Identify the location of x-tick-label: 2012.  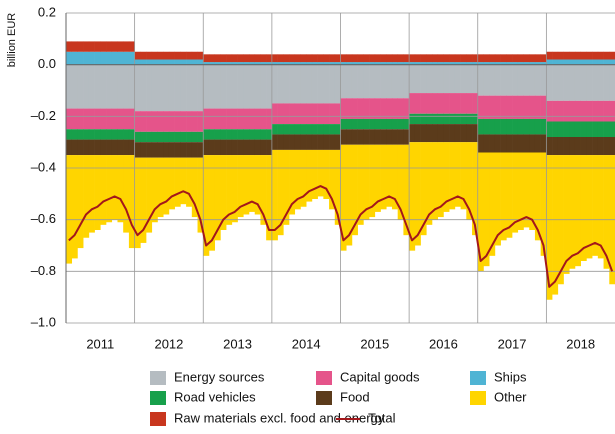
(168, 343).